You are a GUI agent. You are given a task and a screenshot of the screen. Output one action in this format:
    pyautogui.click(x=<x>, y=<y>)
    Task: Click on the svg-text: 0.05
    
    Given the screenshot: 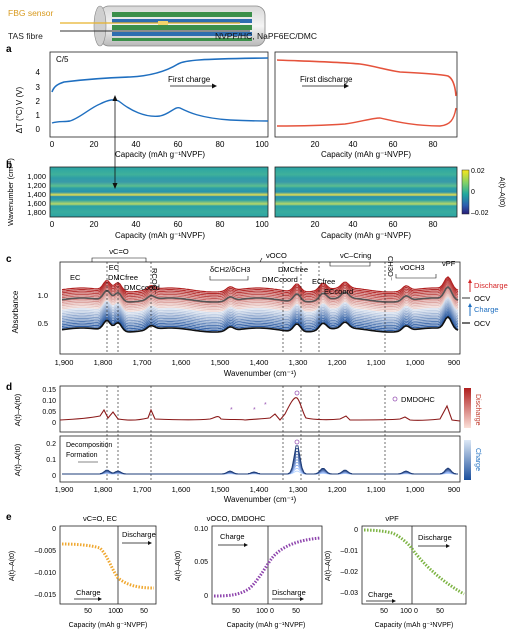 What is the action you would take?
    pyautogui.click(x=201, y=562)
    